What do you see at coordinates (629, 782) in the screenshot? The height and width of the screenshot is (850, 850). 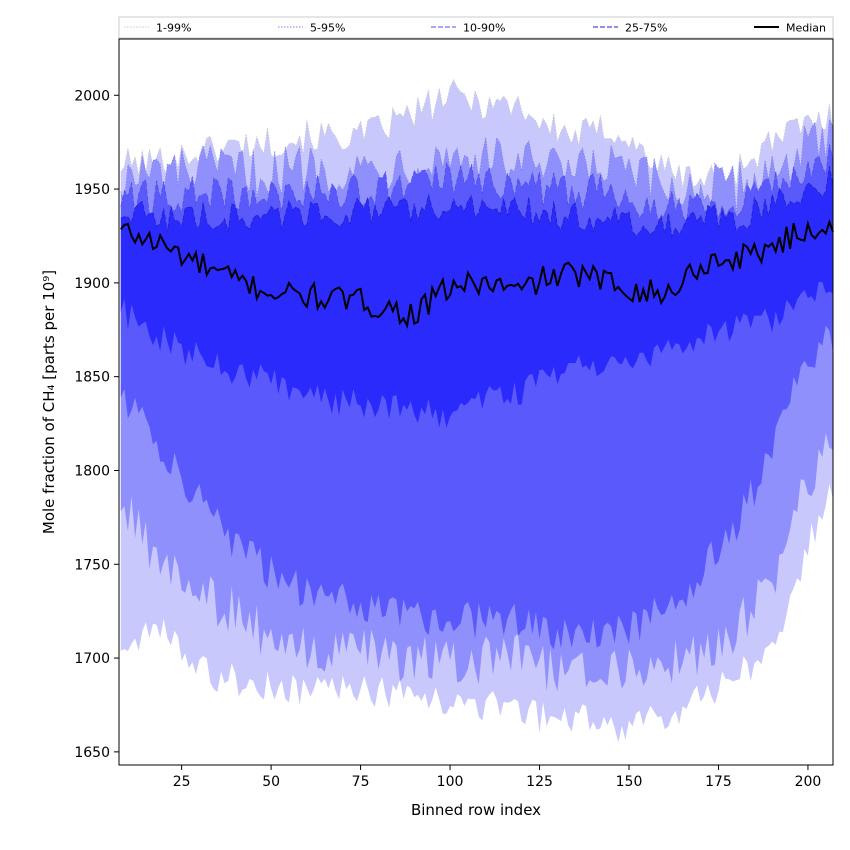 I see `x-tick-label: 150` at bounding box center [629, 782].